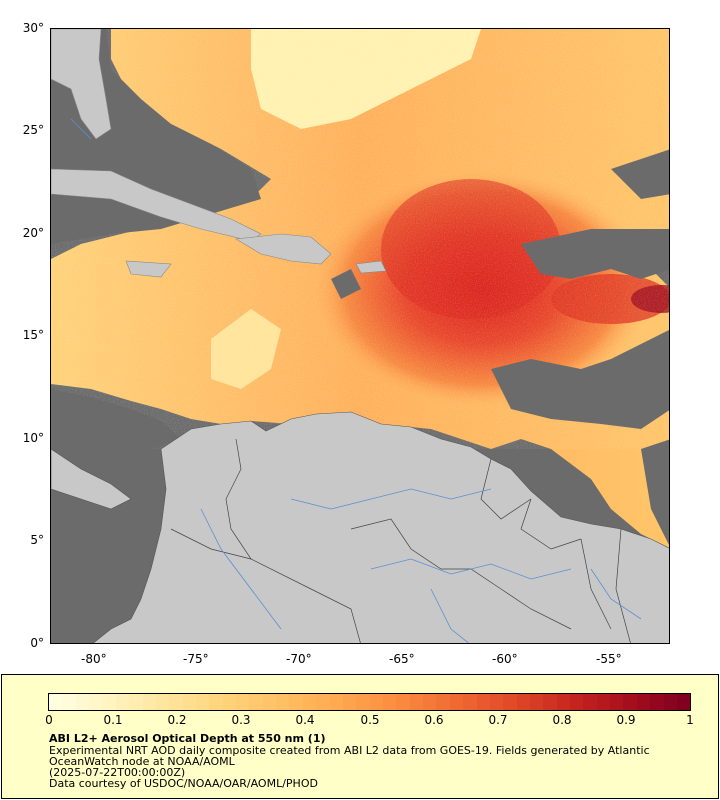 The width and height of the screenshot is (720, 800). I want to click on lon-label-80: -80°, so click(94, 659).